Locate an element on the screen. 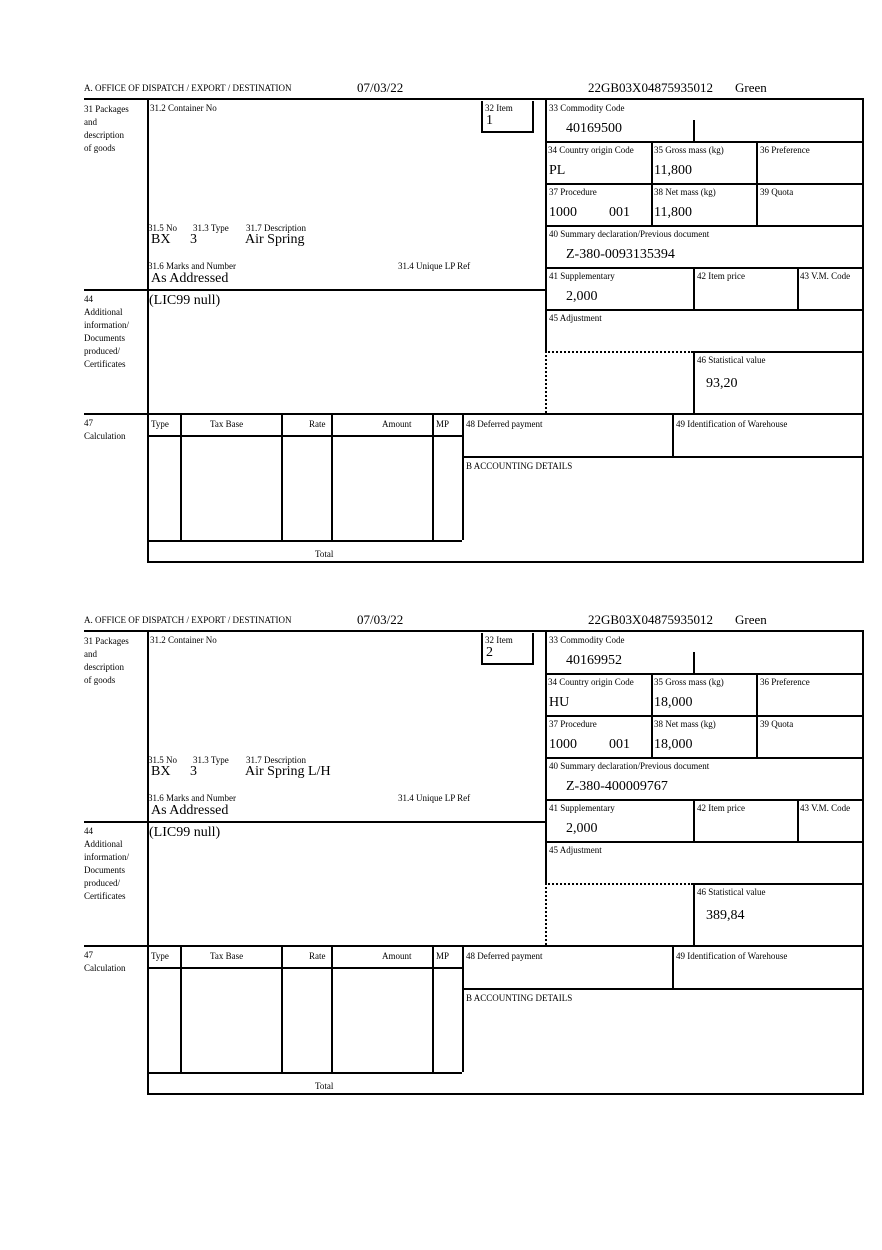 This screenshot has width=882, height=1250. unique-ref-label: 31.4 Unique LP Ref is located at coordinates (434, 798).